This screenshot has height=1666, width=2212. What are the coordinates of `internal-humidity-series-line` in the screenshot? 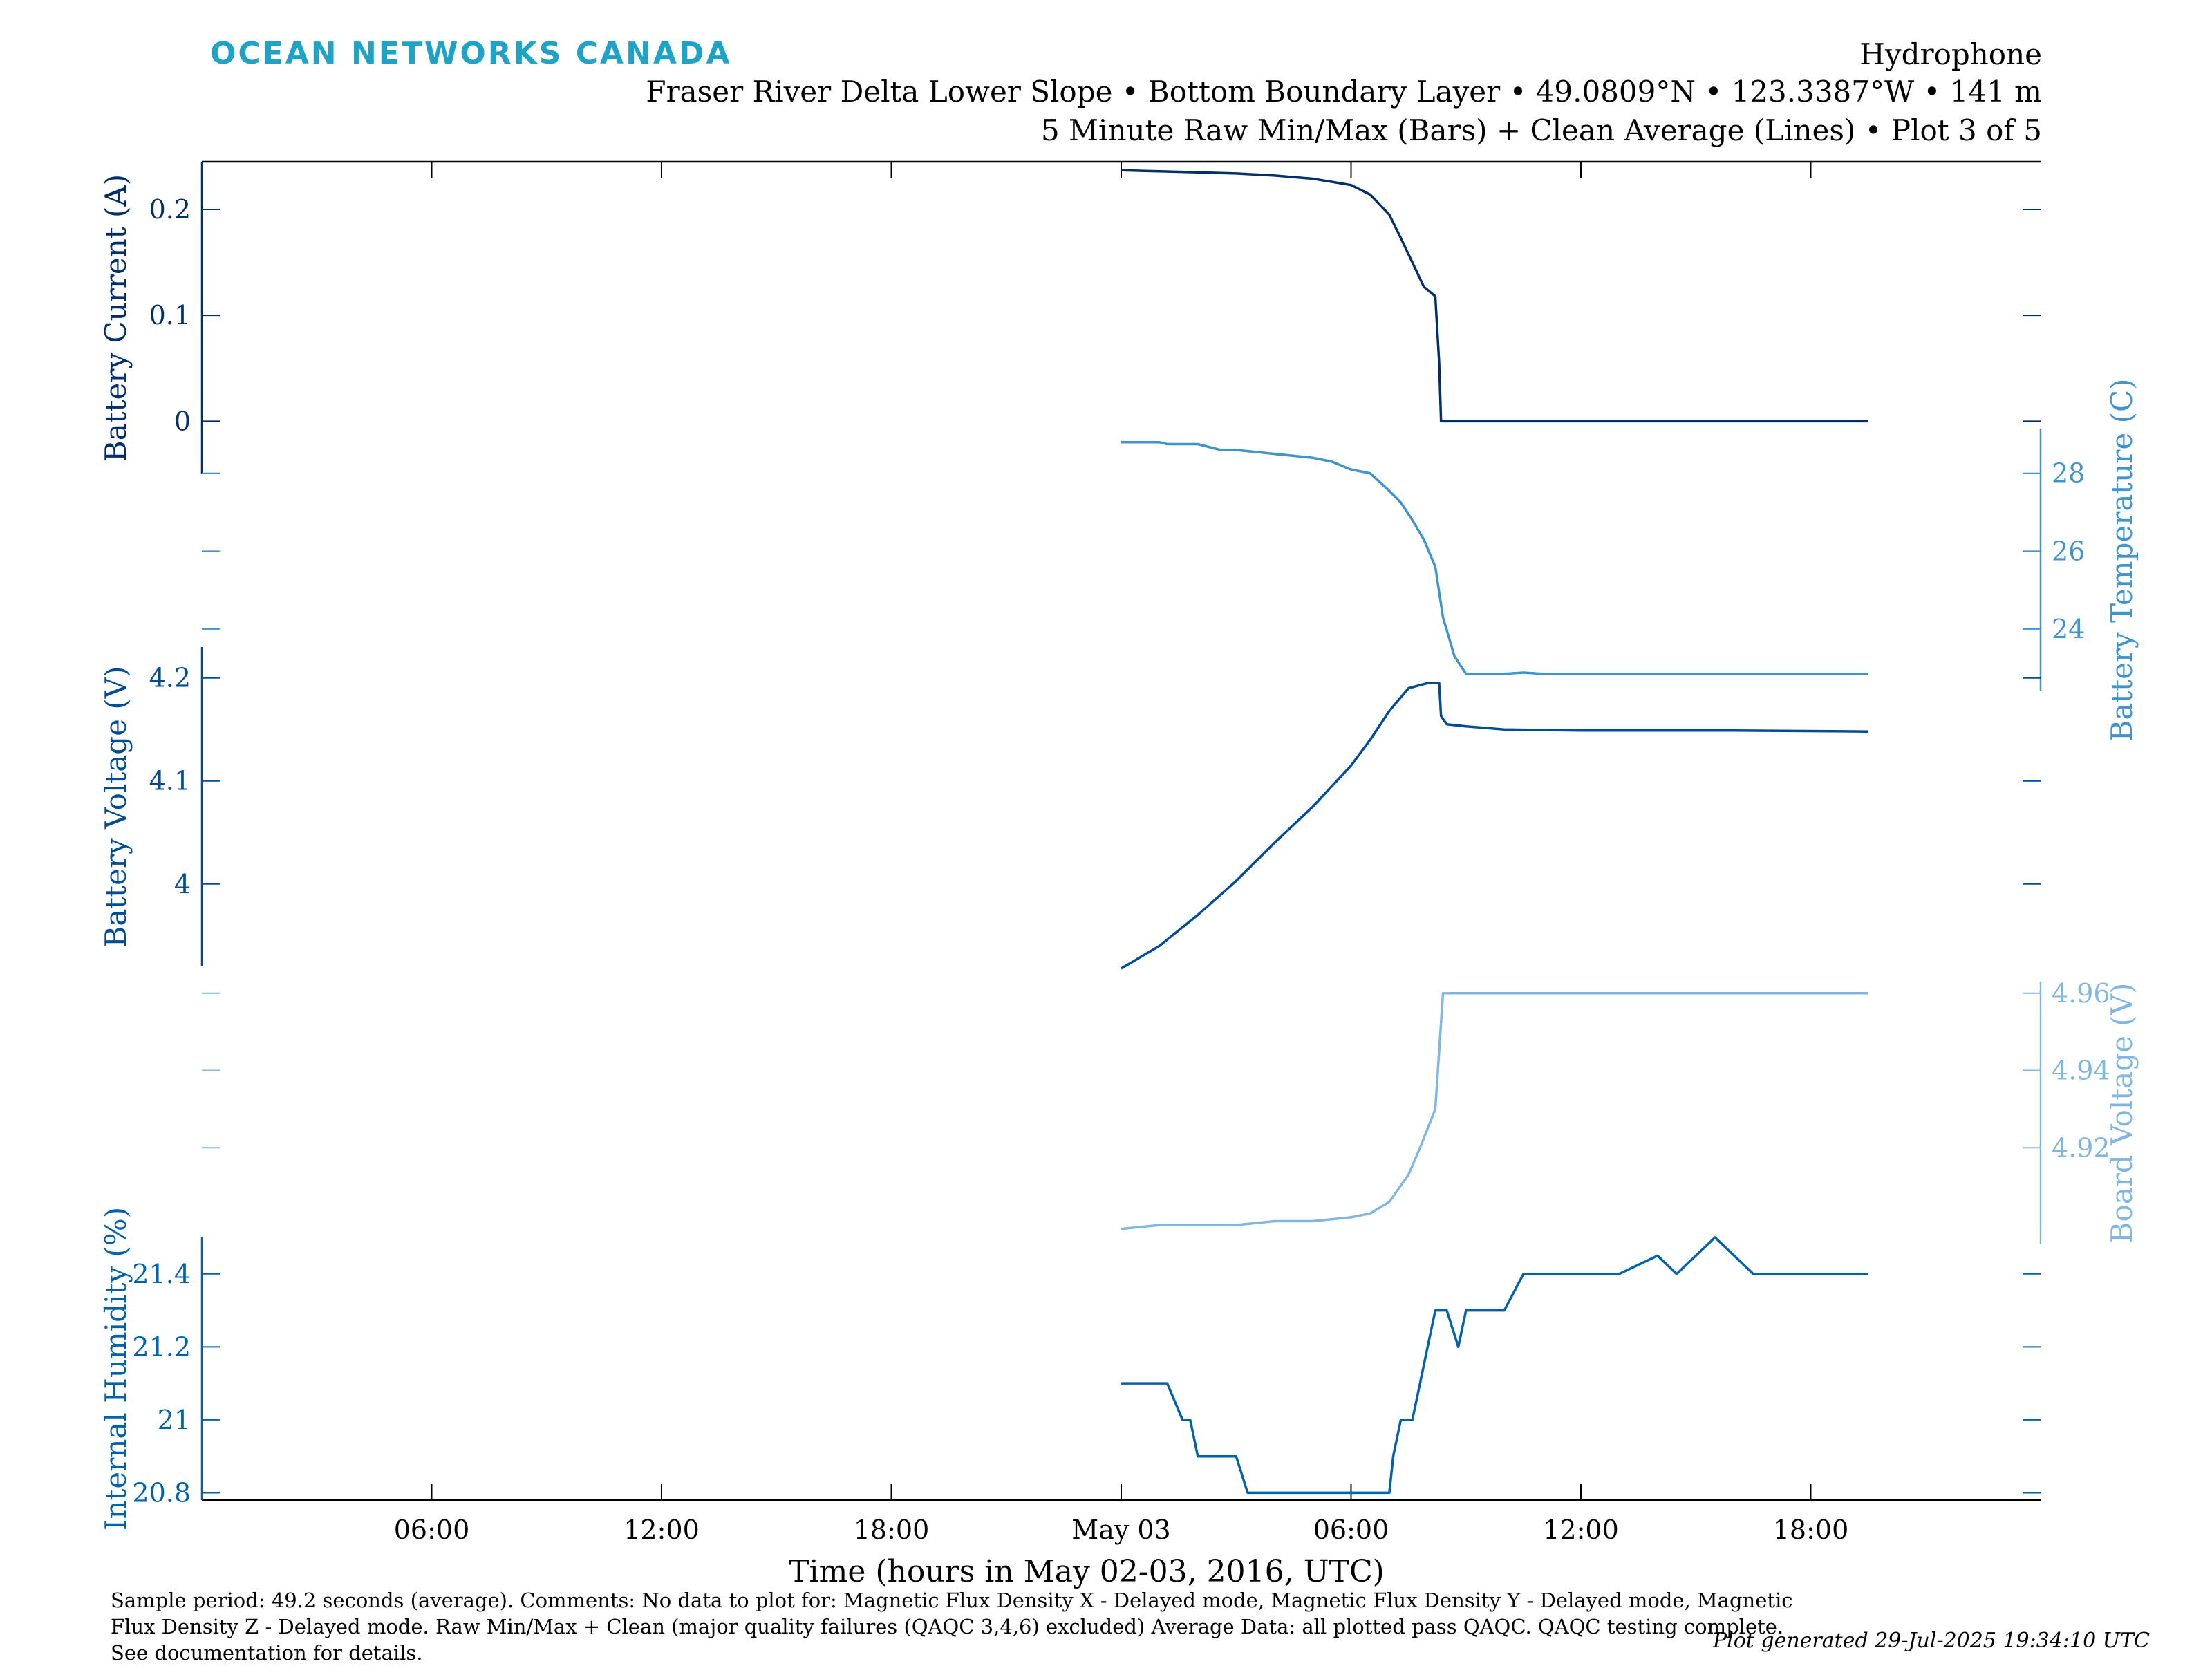 It's located at (1494, 1365).